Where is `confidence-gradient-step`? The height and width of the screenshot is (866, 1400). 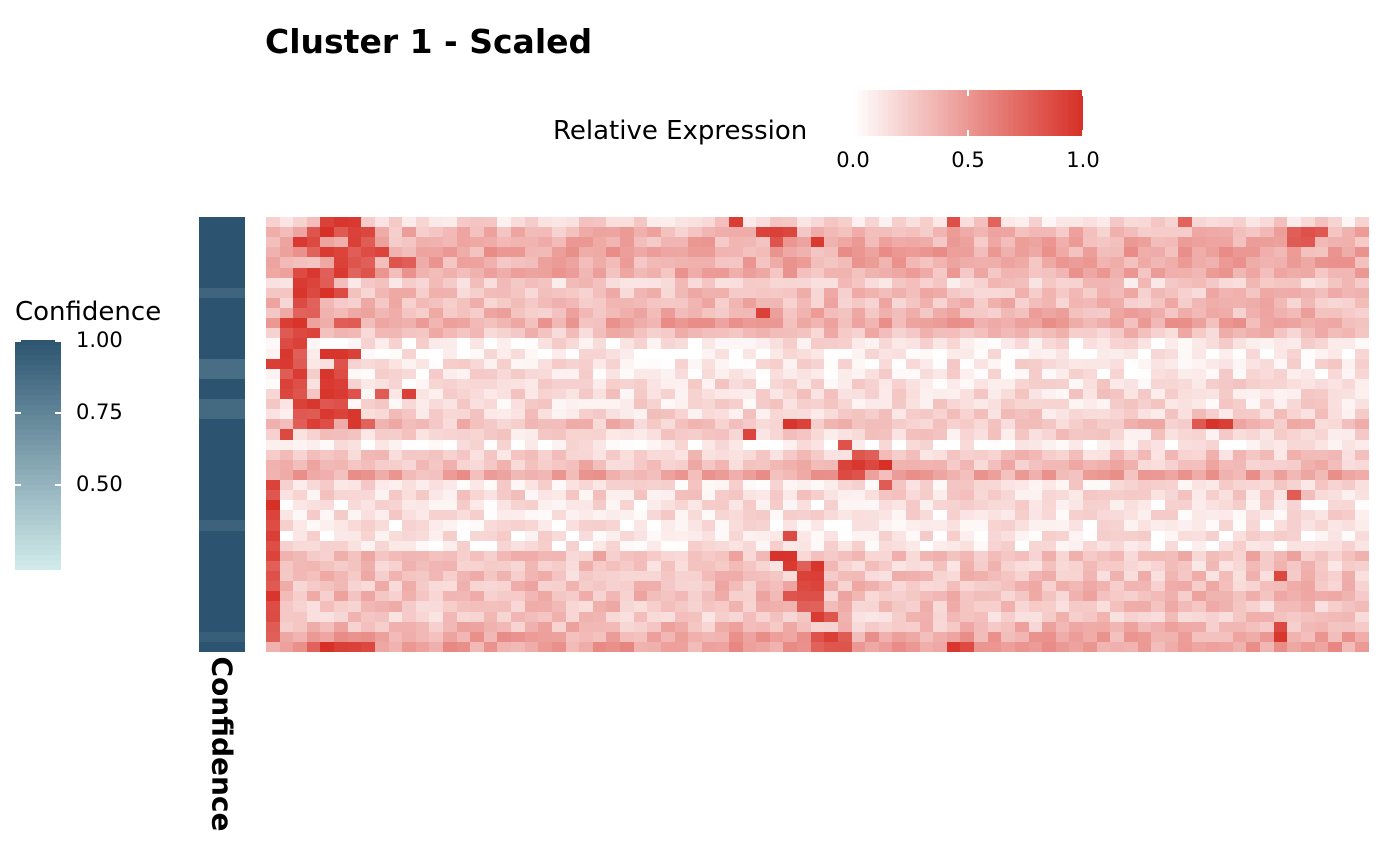 confidence-gradient-step is located at coordinates (38, 428).